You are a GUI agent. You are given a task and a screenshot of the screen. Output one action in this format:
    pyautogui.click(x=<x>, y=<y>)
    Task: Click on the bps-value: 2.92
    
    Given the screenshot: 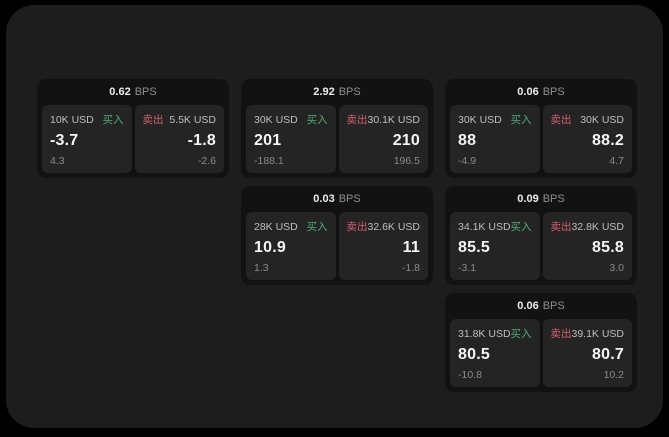 What is the action you would take?
    pyautogui.click(x=324, y=92)
    